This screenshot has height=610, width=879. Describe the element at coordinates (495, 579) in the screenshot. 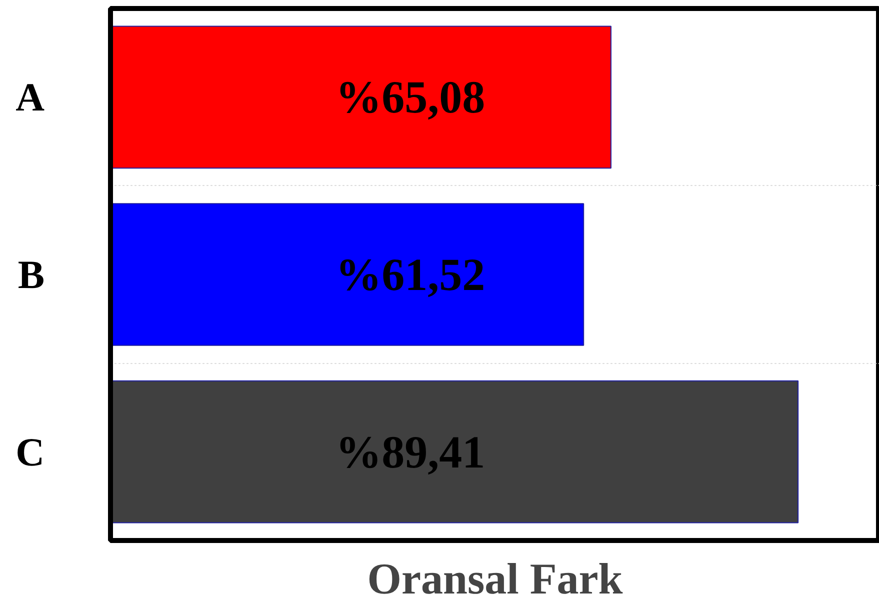

I see `x-axis-title: Oransal Fark` at that location.